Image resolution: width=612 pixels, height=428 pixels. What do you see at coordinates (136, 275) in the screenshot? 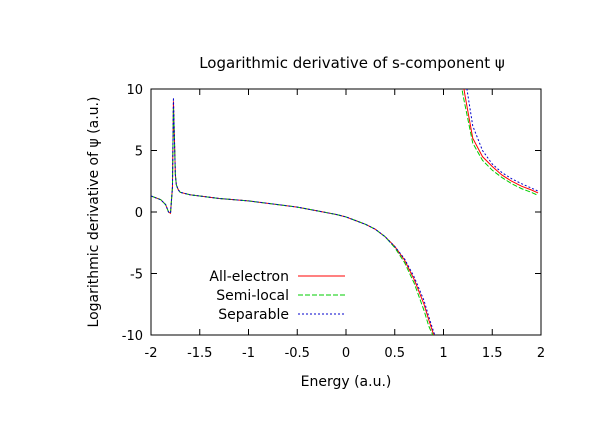
I see `y-tick-label: -5` at bounding box center [136, 275].